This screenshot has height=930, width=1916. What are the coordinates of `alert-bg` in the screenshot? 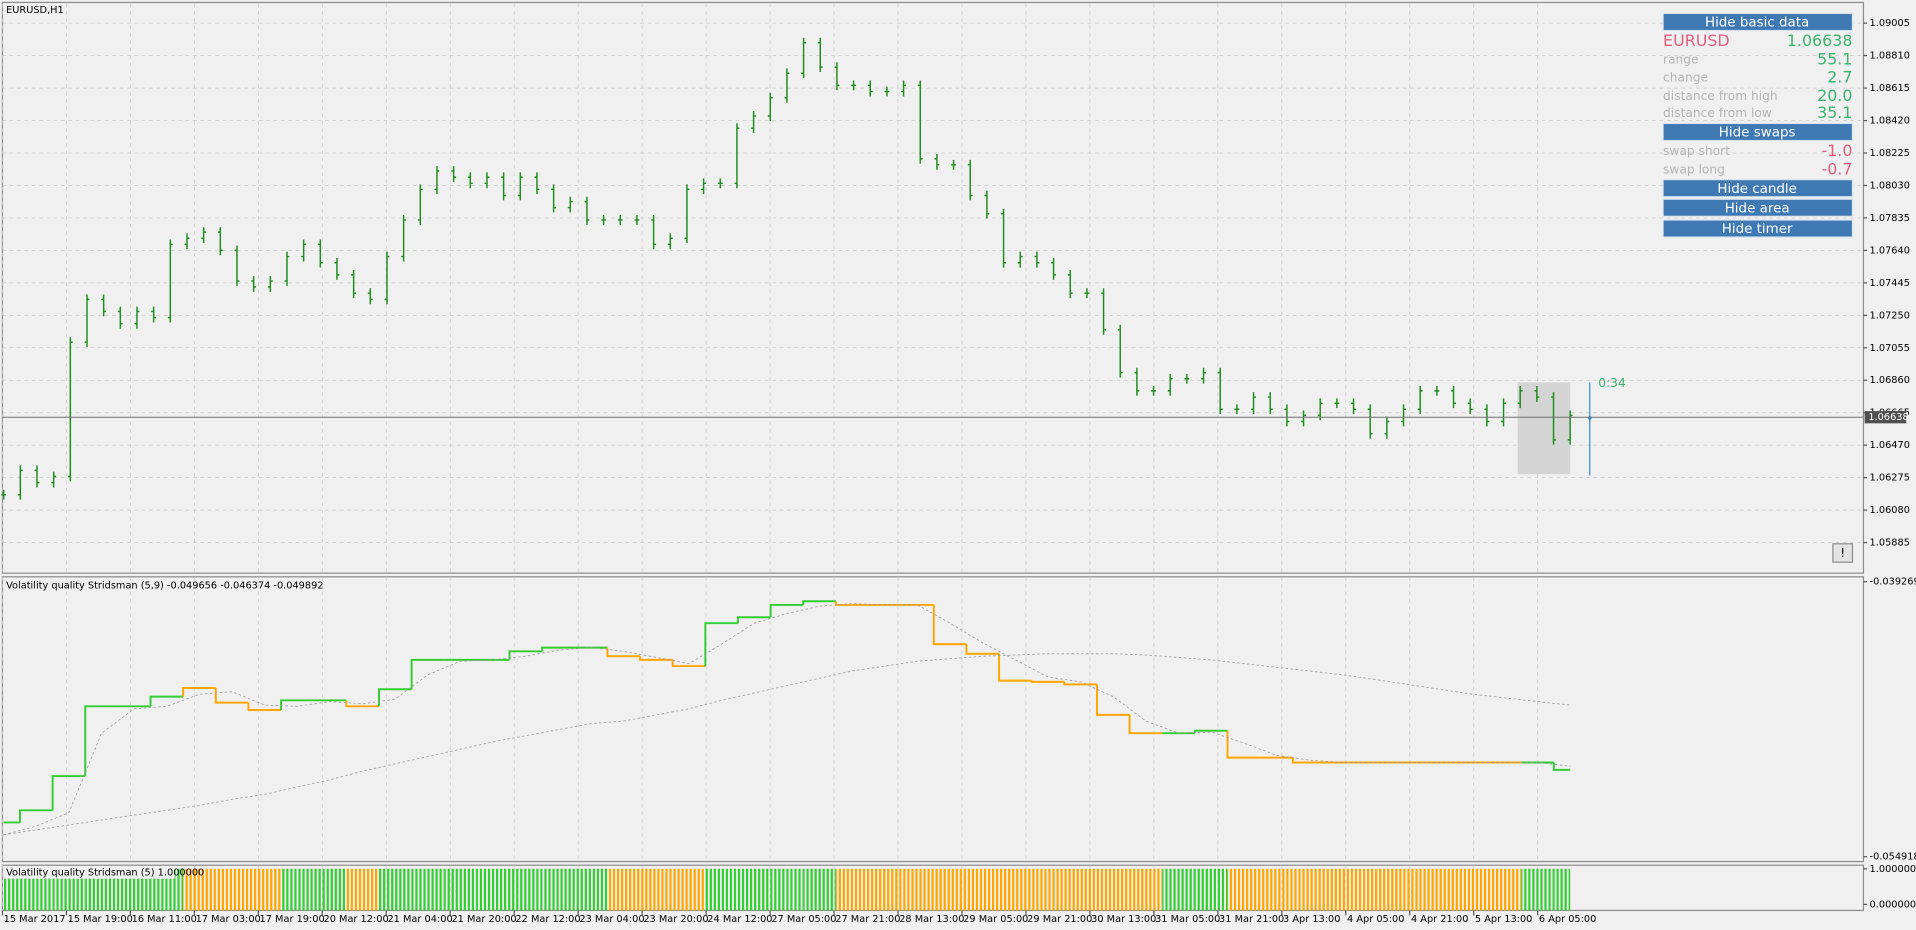 It's located at (1843, 553).